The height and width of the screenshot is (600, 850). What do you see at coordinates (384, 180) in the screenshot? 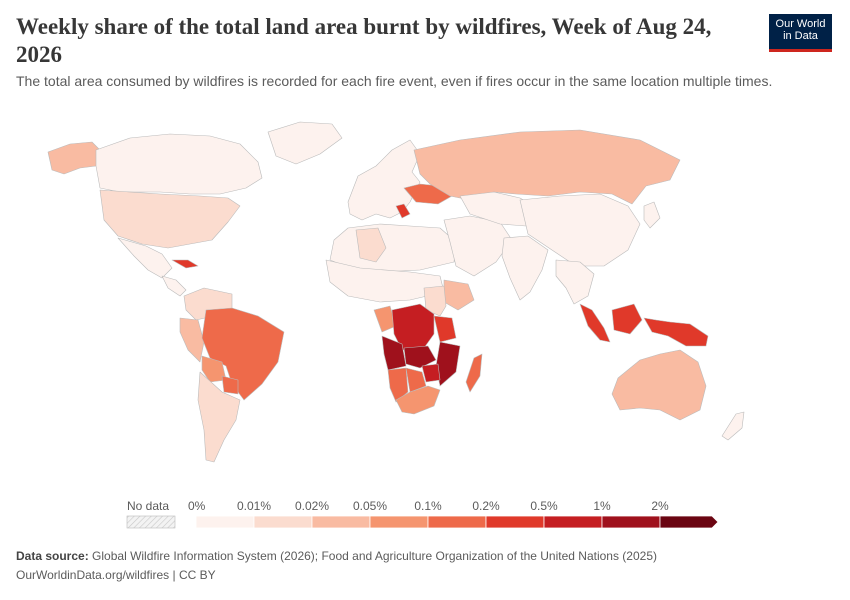
I see `region-europe` at bounding box center [384, 180].